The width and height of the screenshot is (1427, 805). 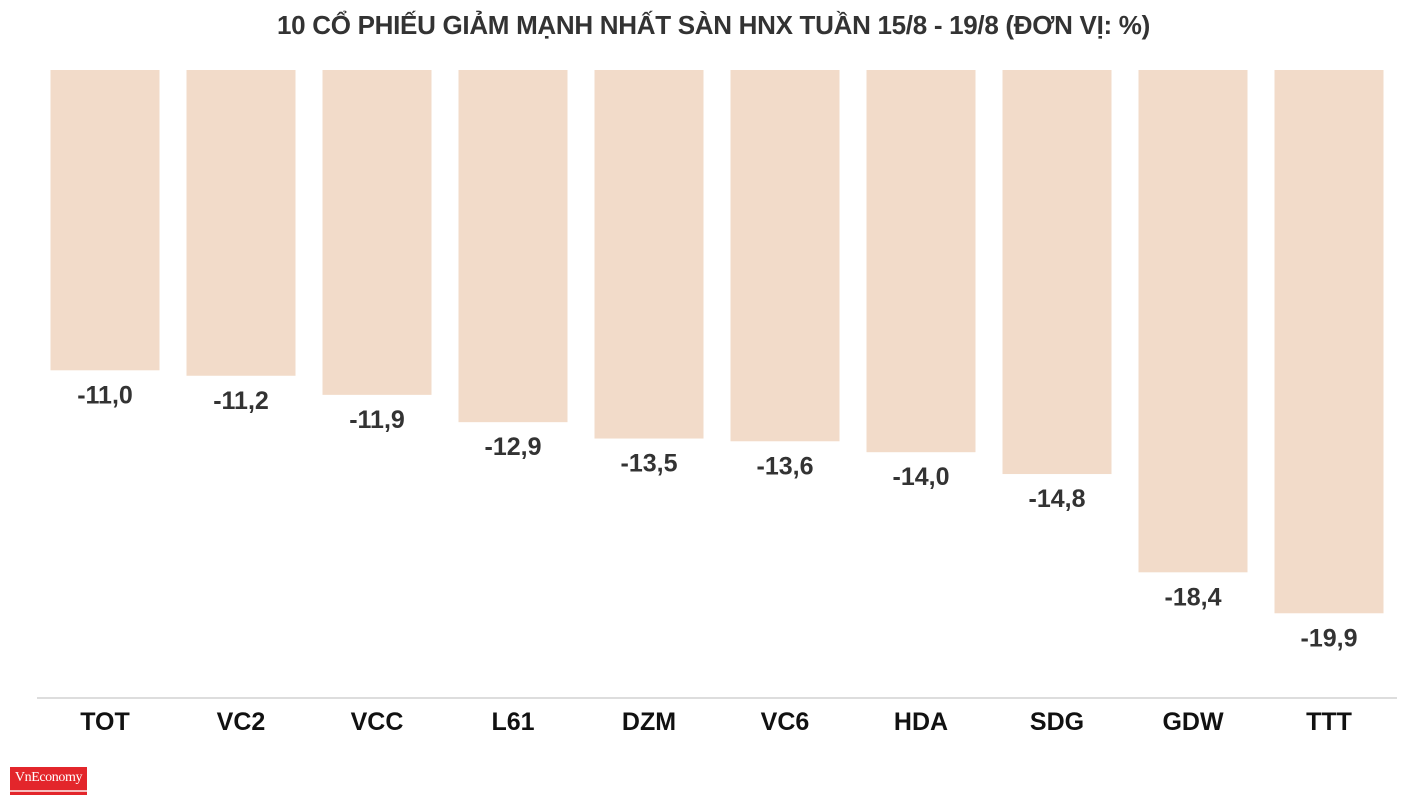 I want to click on x-tick-label-tot: TOT, so click(x=105, y=722).